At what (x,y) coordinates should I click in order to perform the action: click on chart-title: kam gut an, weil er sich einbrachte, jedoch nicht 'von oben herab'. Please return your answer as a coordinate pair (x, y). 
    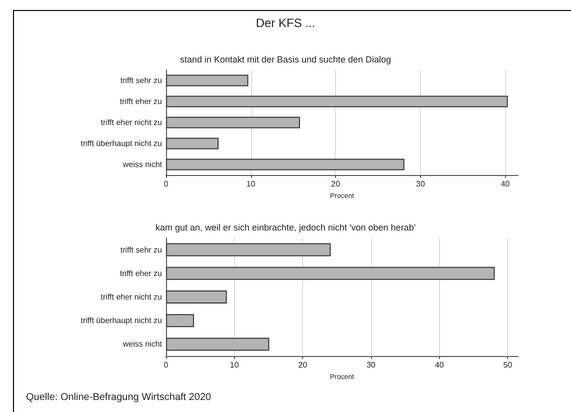
    Looking at the image, I should click on (285, 227).